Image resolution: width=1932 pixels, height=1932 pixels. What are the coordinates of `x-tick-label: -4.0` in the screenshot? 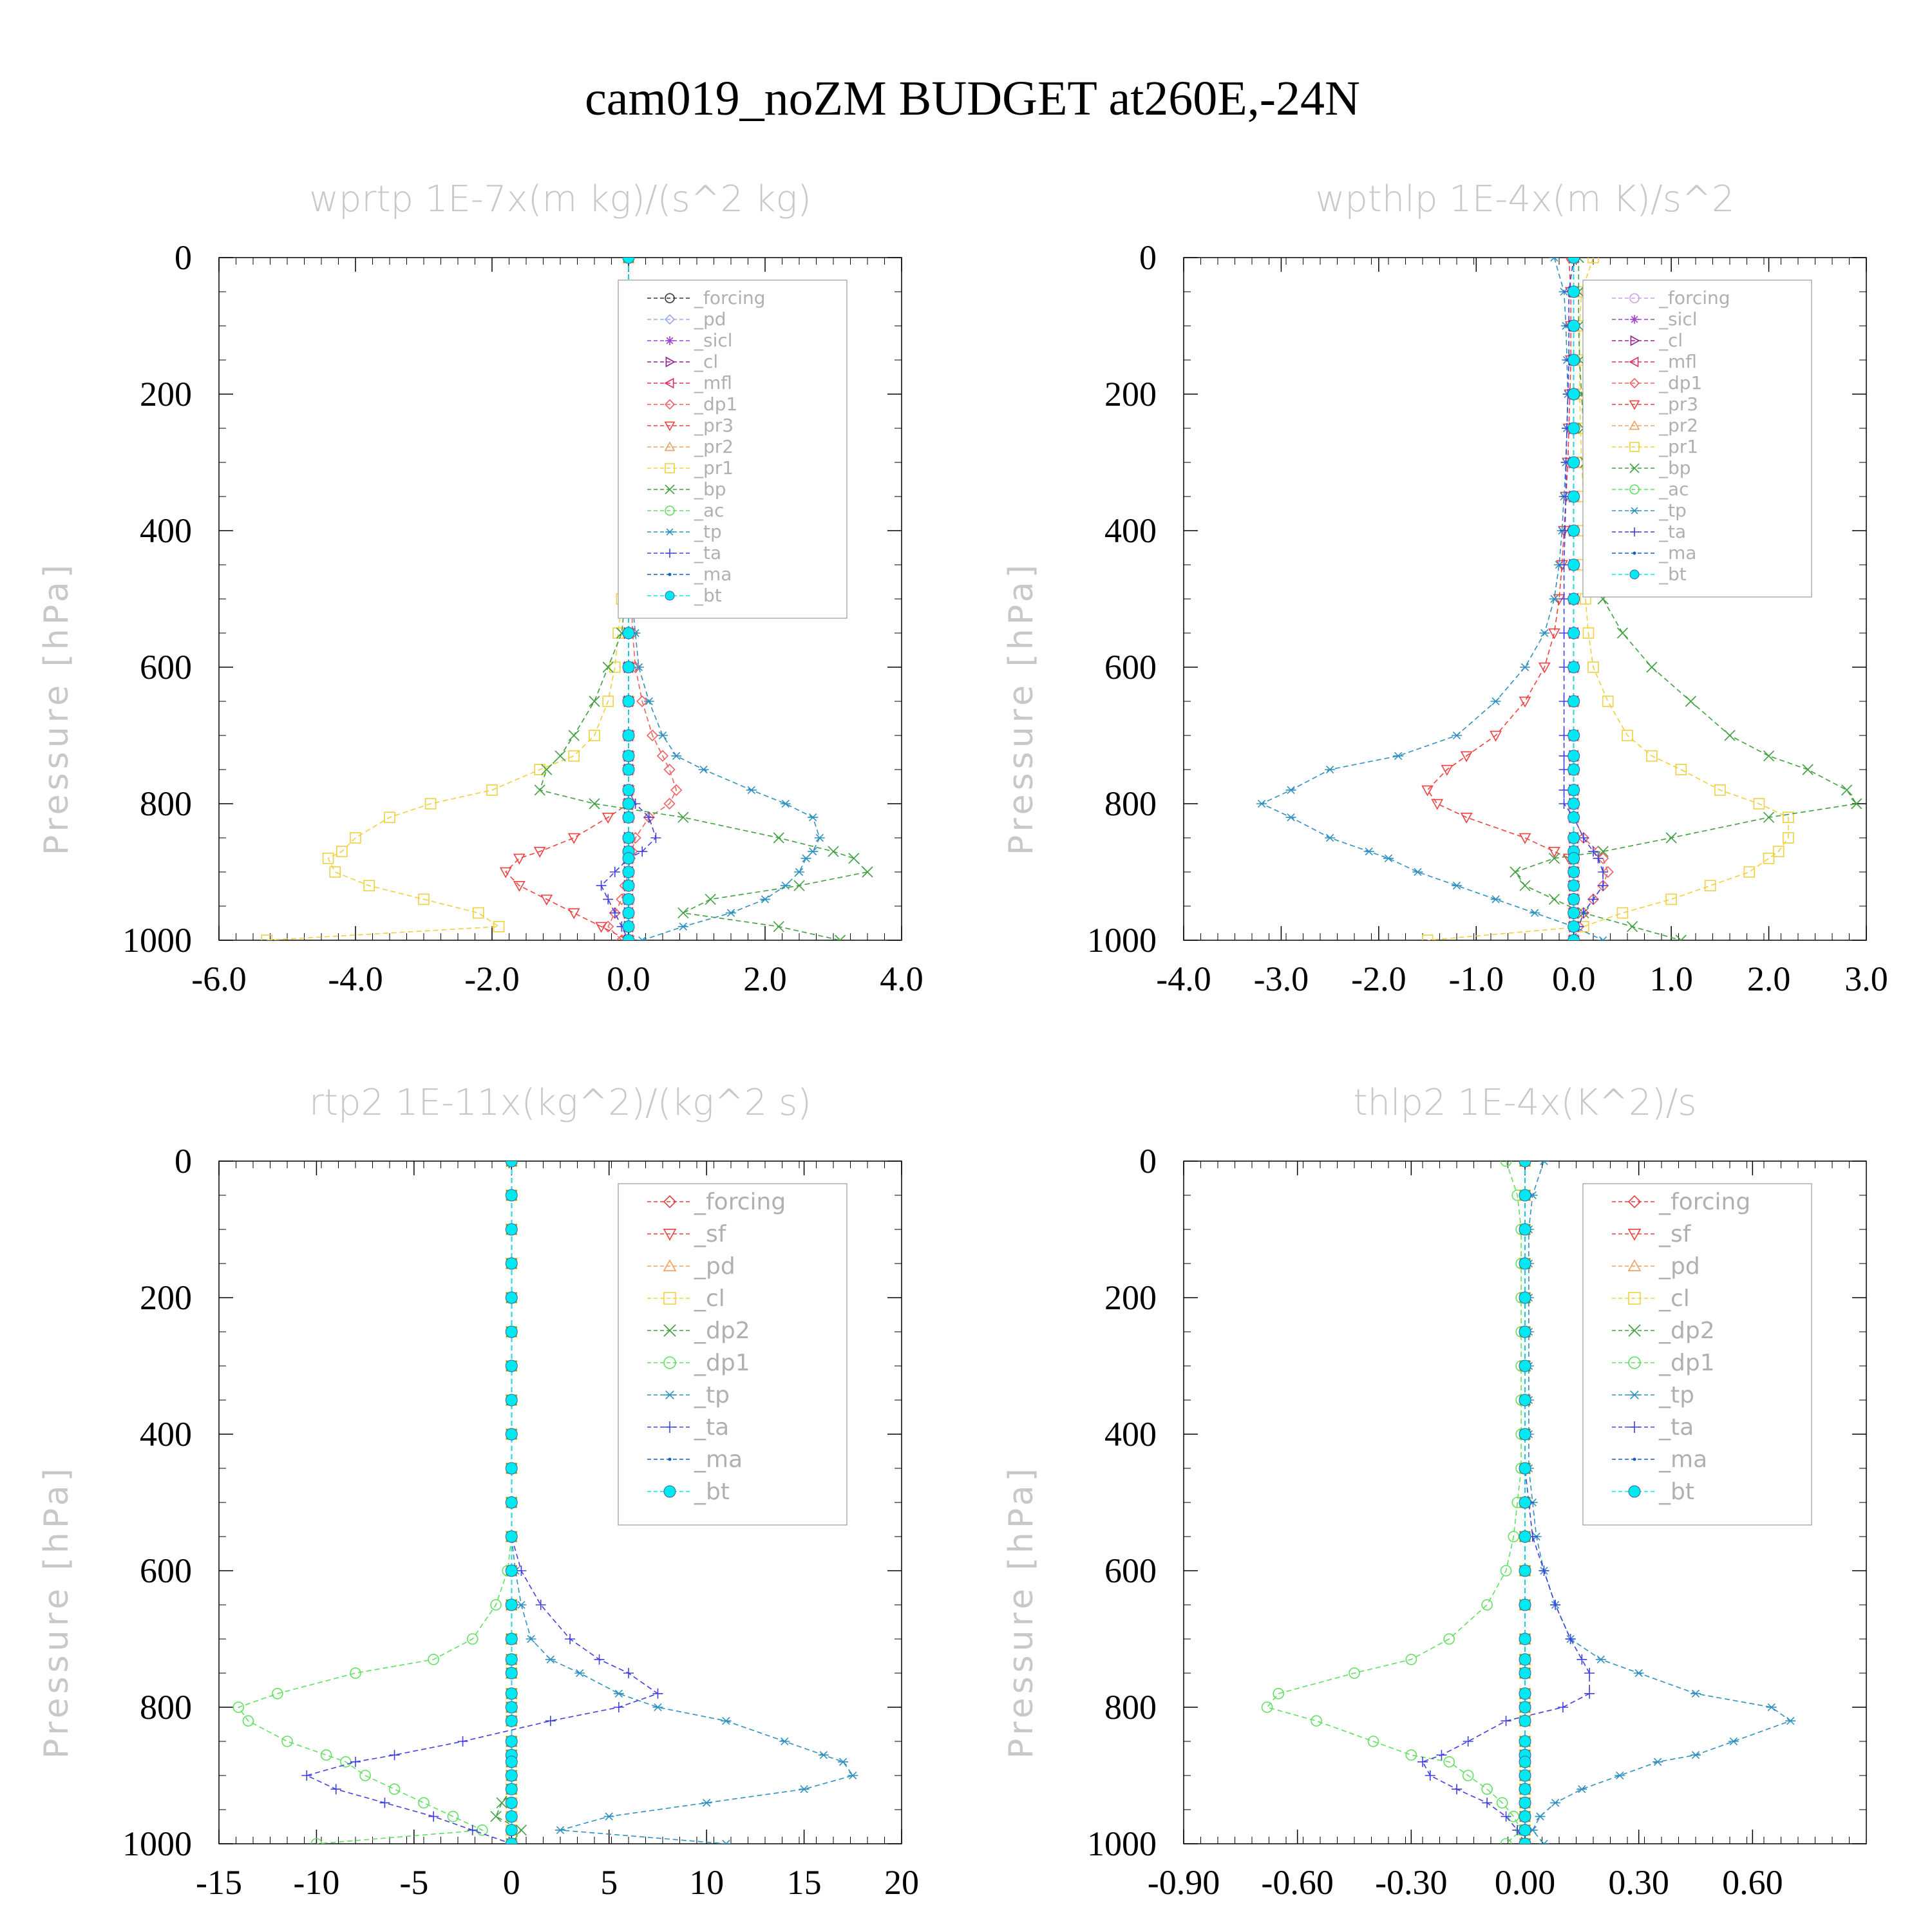 It's located at (1183, 979).